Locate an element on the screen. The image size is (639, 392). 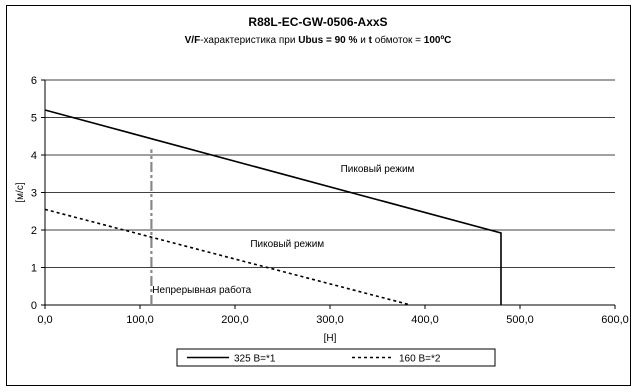
y-tick-label-1: 1 is located at coordinates (34, 269).